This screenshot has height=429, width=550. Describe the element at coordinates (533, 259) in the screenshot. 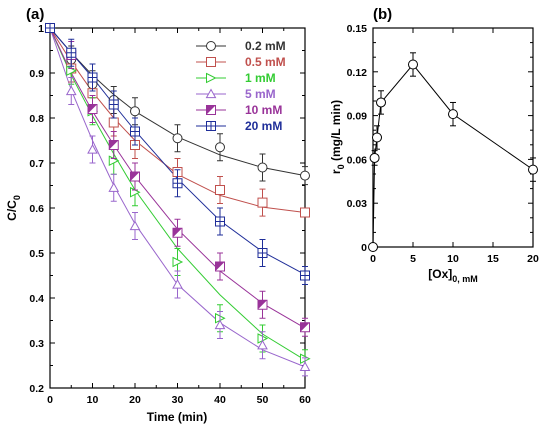

I see `b-xtick-label: 20` at that location.